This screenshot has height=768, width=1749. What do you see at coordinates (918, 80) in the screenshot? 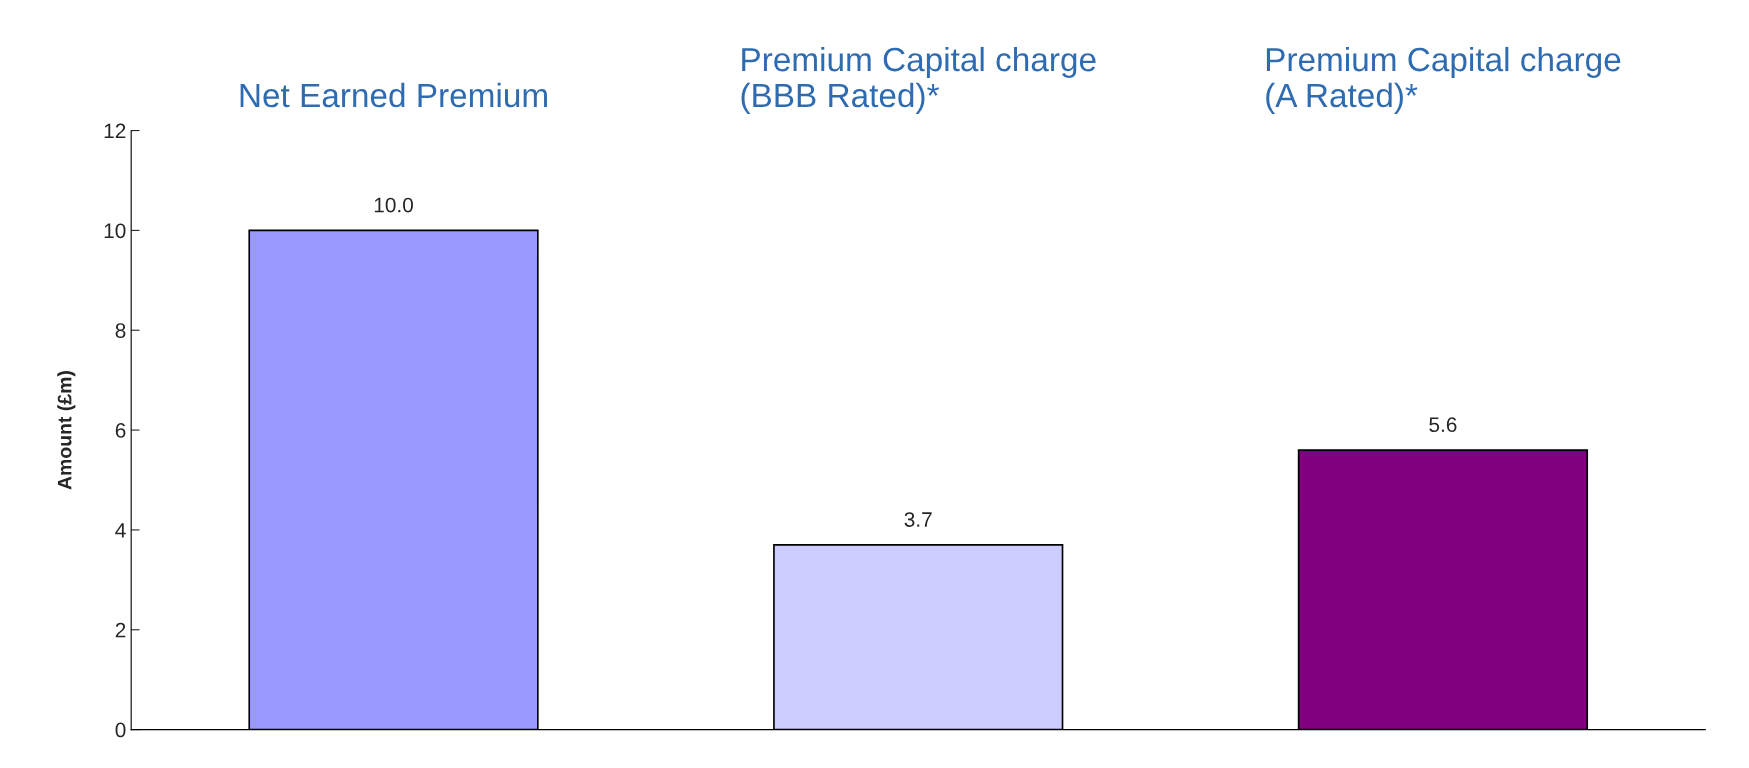
I see `x-tick-label: Premium Capital charge (BBB Rated)*` at bounding box center [918, 80].